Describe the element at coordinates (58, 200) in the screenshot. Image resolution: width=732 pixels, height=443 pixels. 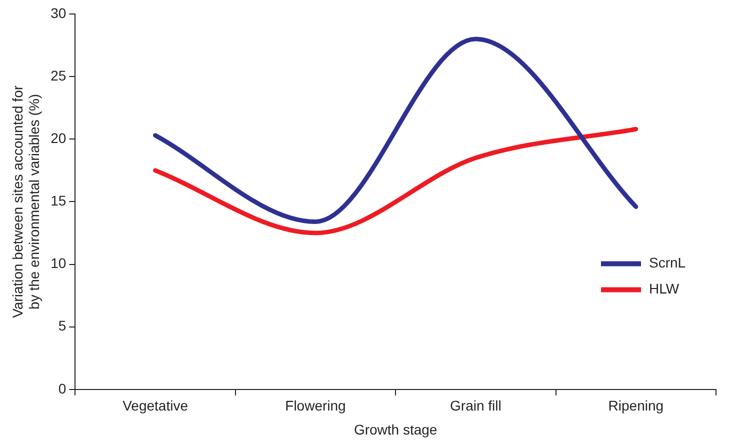
I see `y-tick-label: 15` at that location.